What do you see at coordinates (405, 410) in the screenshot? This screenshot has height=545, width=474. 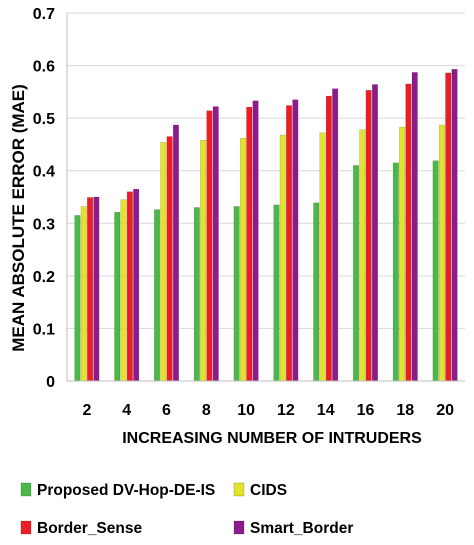 I see `x-tick-label: 18` at bounding box center [405, 410].